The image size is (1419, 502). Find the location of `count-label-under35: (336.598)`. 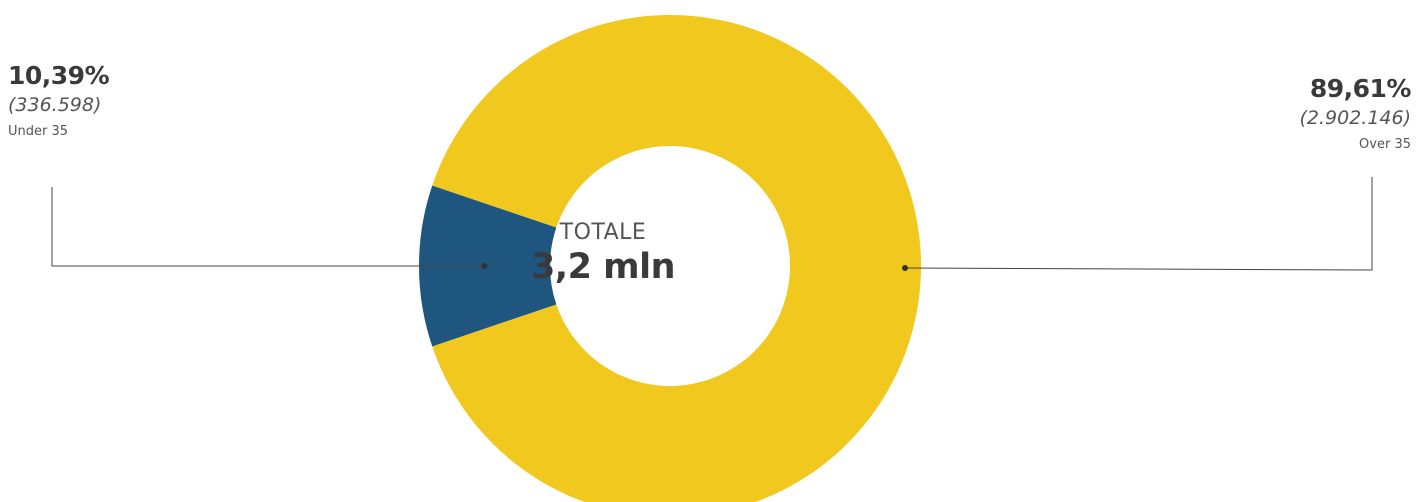

count-label-under35: (336.598) is located at coordinates (55, 104).